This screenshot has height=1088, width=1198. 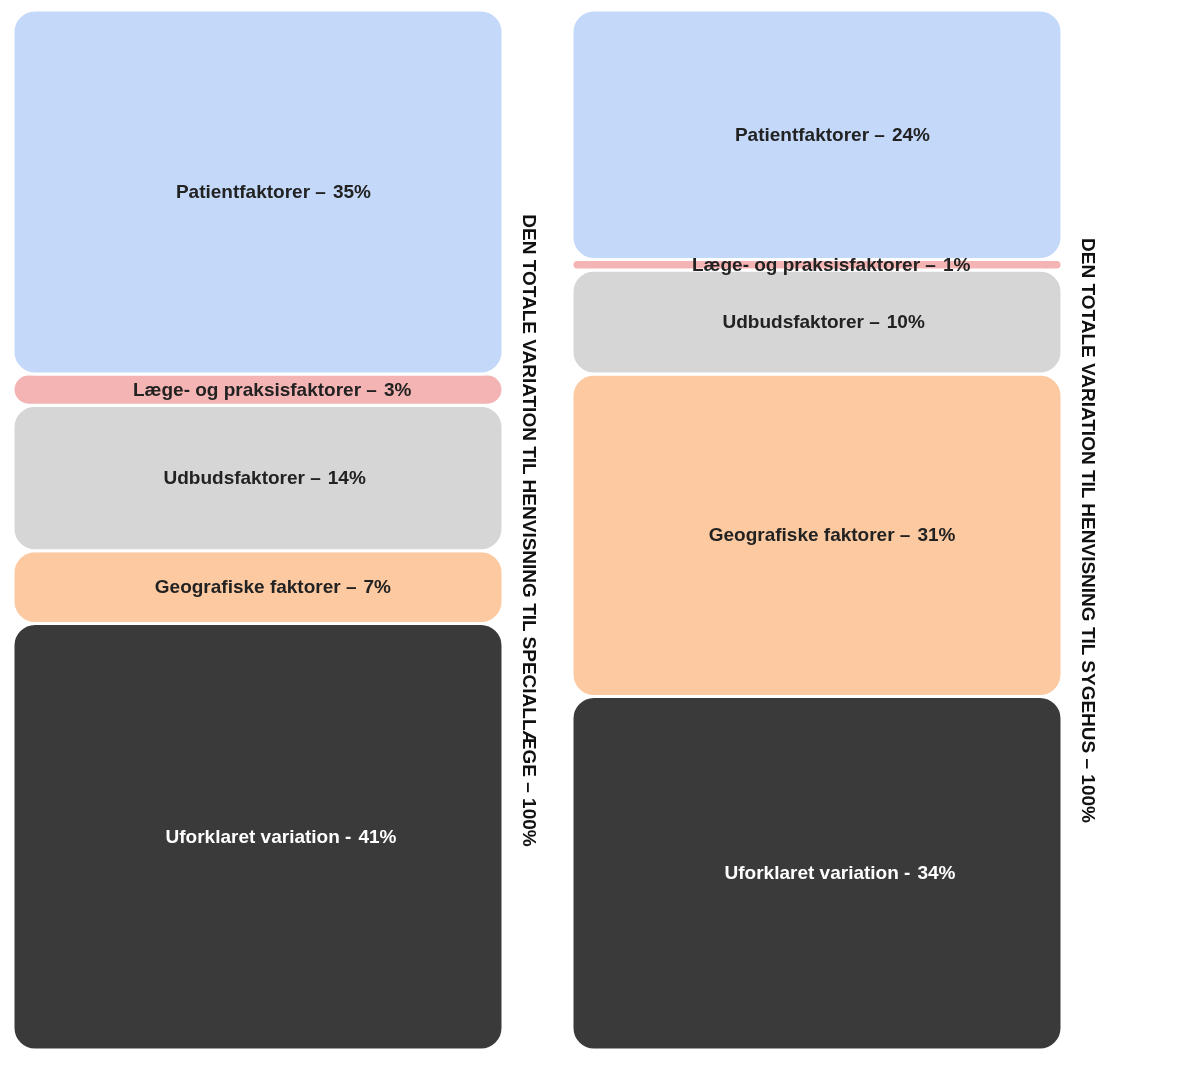 I want to click on y-axis-title: DEN TOTALE VARIATION TIL HENVISNING TIL SPECIALLÆGE – 100%, so click(x=529, y=530).